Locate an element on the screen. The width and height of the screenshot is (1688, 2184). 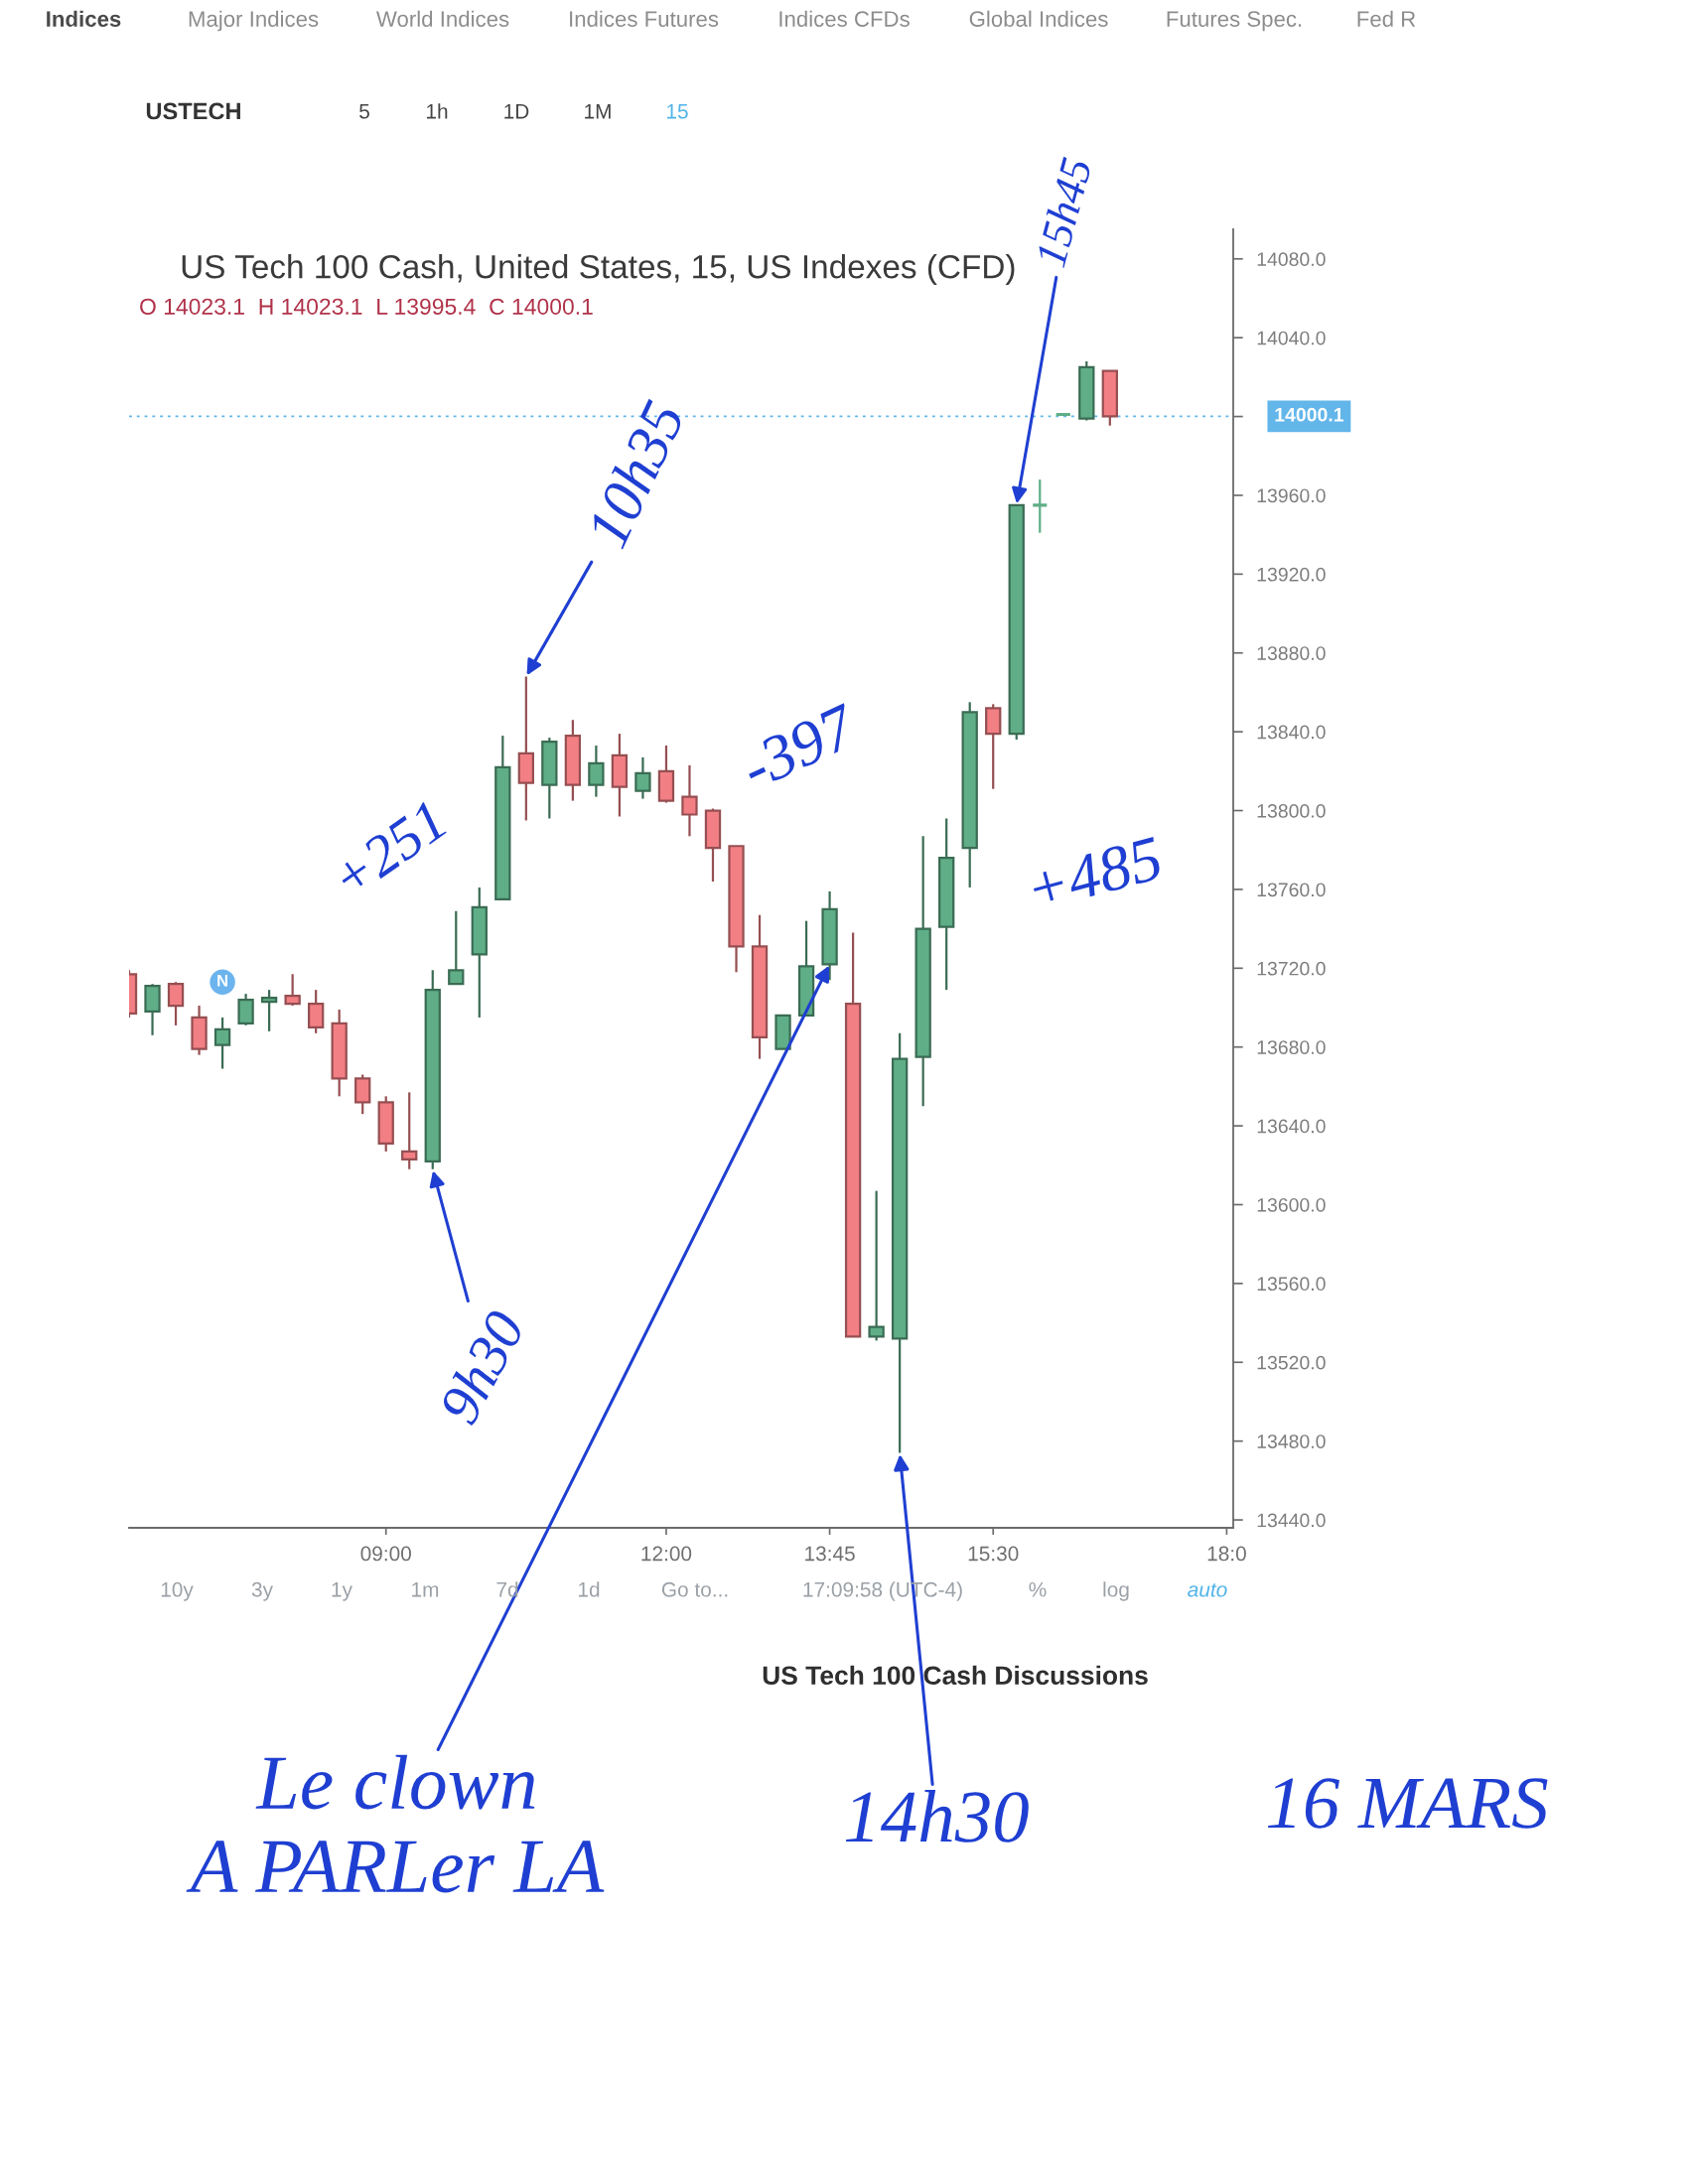
x-tick-label: 13:45 is located at coordinates (830, 1554).